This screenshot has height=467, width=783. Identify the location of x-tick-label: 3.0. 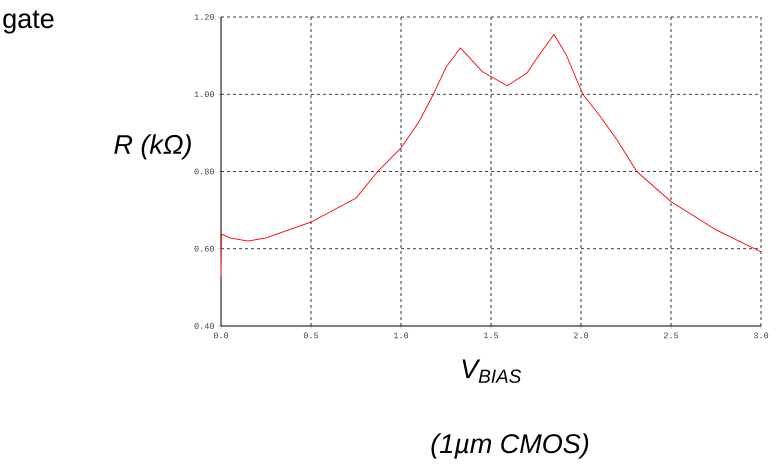
(761, 335).